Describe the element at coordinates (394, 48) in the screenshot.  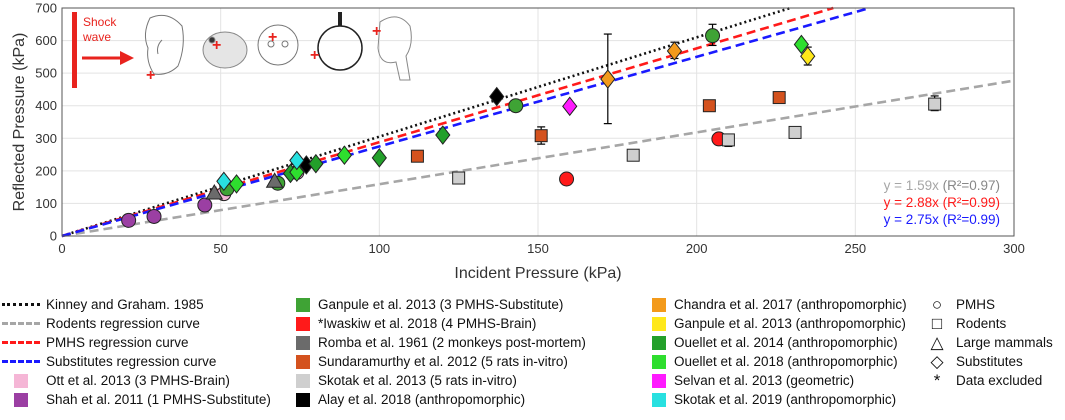
I see `skull-neck-icon` at that location.